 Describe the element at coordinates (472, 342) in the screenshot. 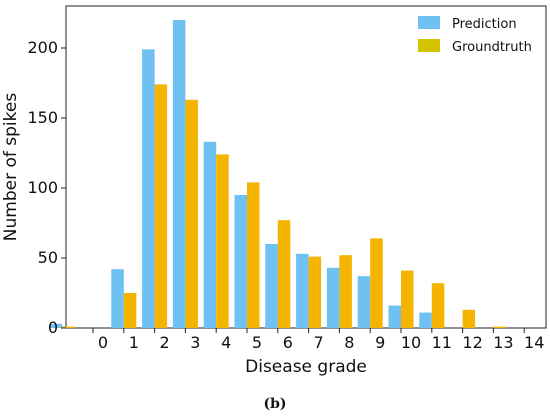

I see `x-tick-label-12: 12` at that location.